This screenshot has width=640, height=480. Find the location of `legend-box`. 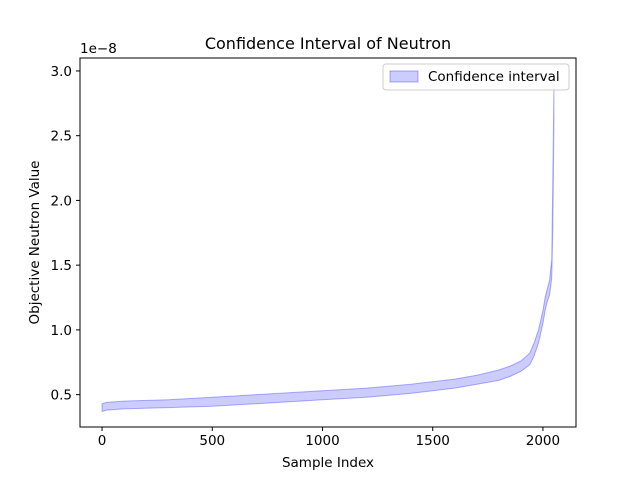

legend-box is located at coordinates (476, 77).